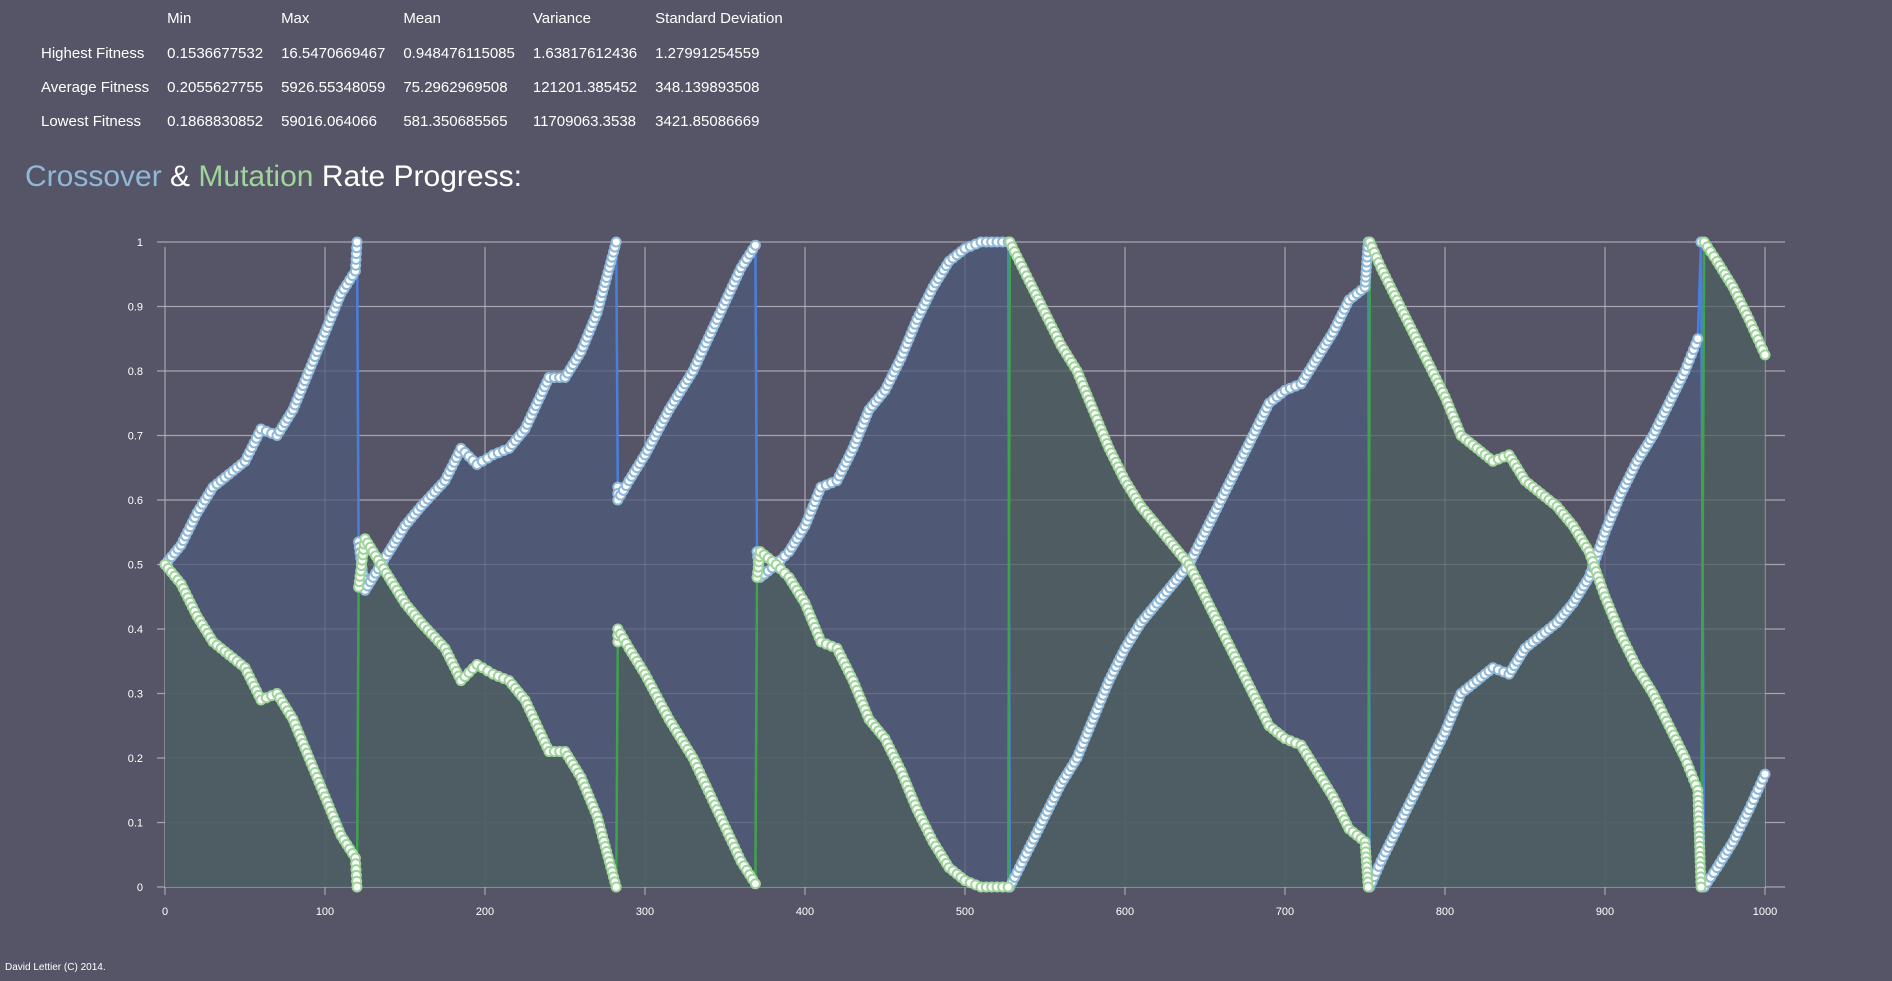 The image size is (1892, 981). What do you see at coordinates (707, 87) in the screenshot?
I see `stat-cell: 348.139893508` at bounding box center [707, 87].